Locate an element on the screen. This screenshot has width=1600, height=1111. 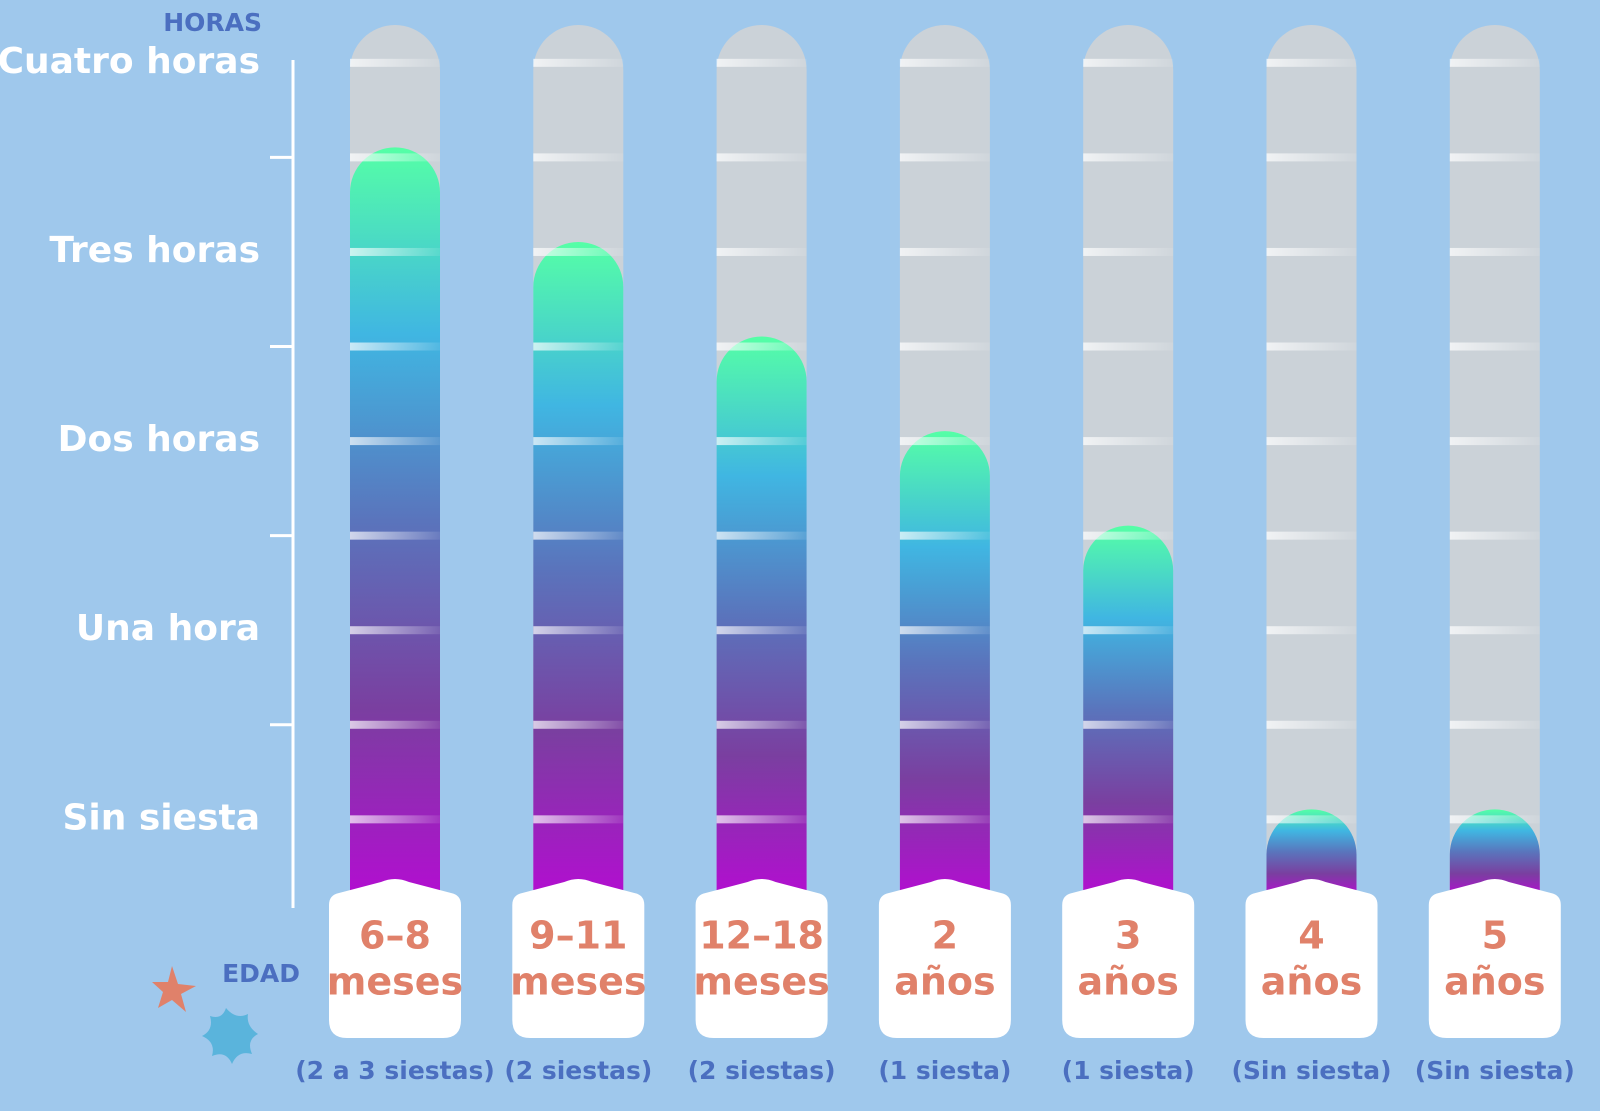
y-tick-label: Dos horas is located at coordinates (159, 439).